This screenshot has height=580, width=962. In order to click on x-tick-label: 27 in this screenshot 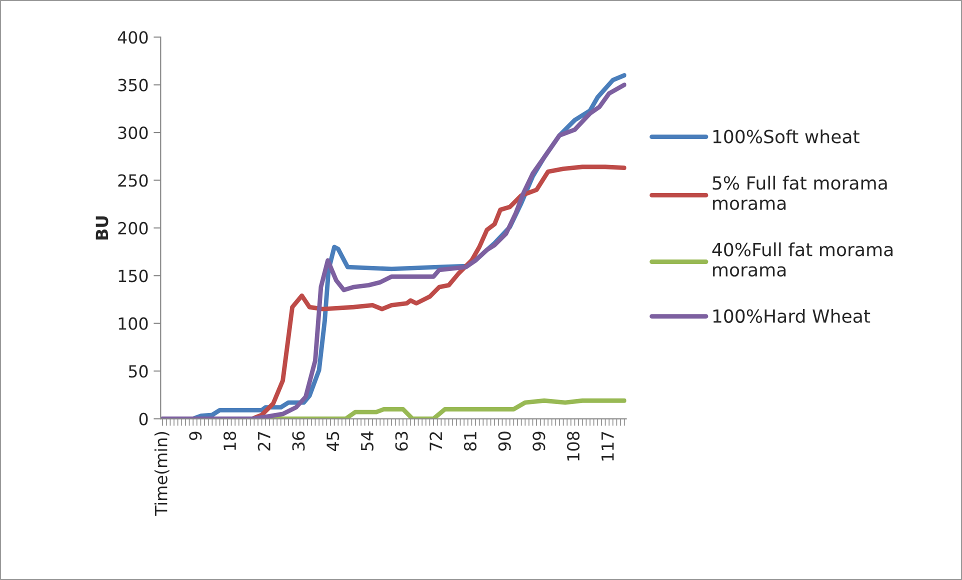, I will do `click(264, 441)`.